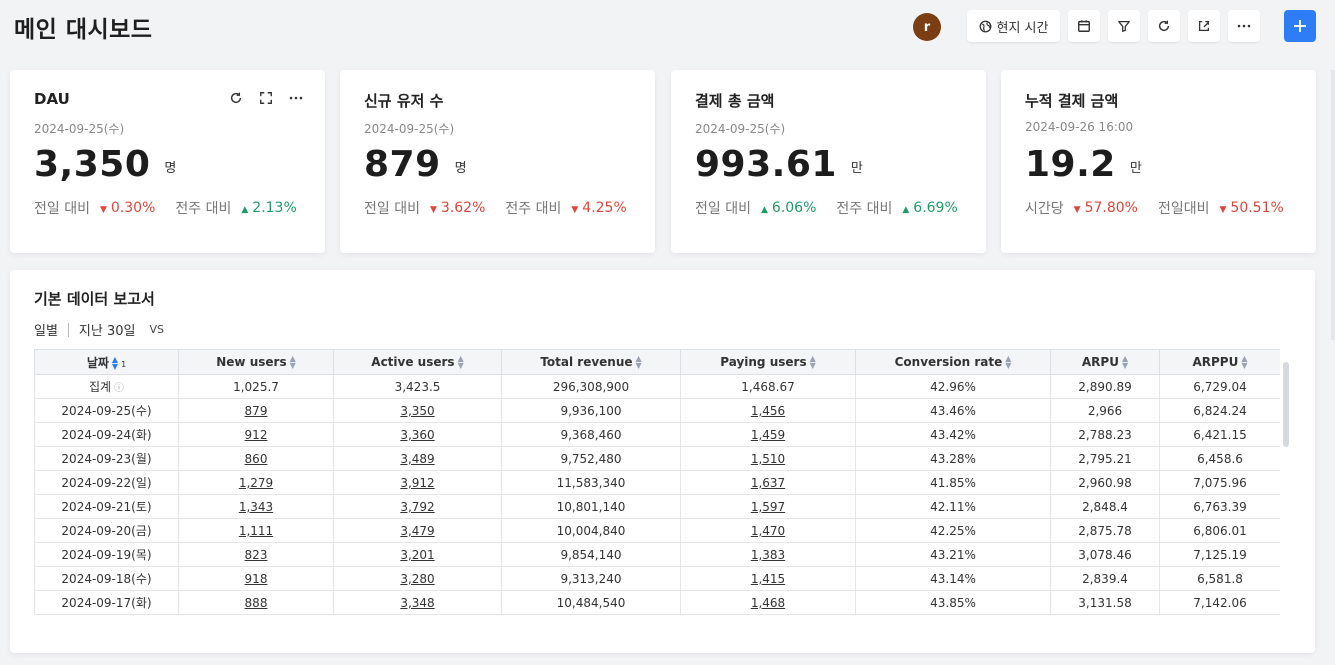 The image size is (1335, 665). I want to click on page-scrollbar, so click(1333, 205).